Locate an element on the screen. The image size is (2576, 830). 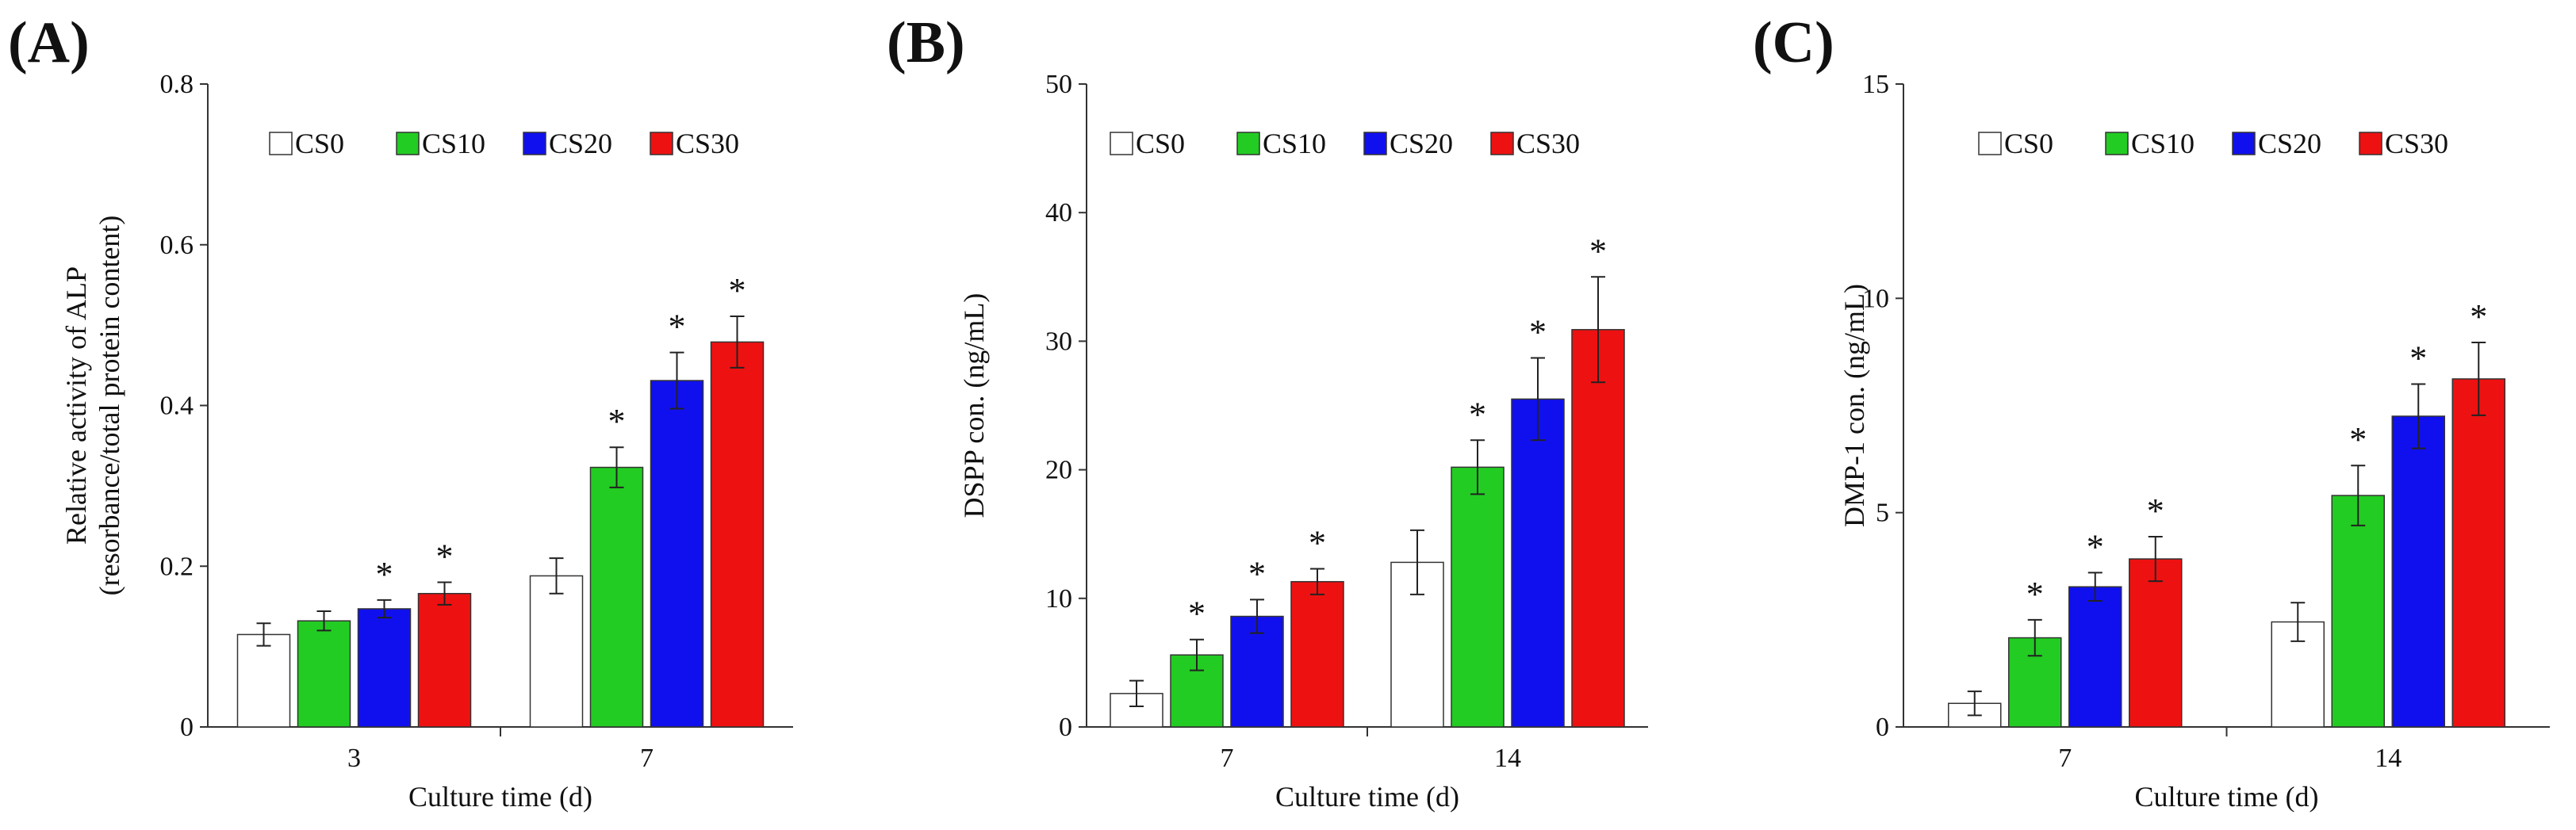
panel-label: (B) is located at coordinates (926, 42).